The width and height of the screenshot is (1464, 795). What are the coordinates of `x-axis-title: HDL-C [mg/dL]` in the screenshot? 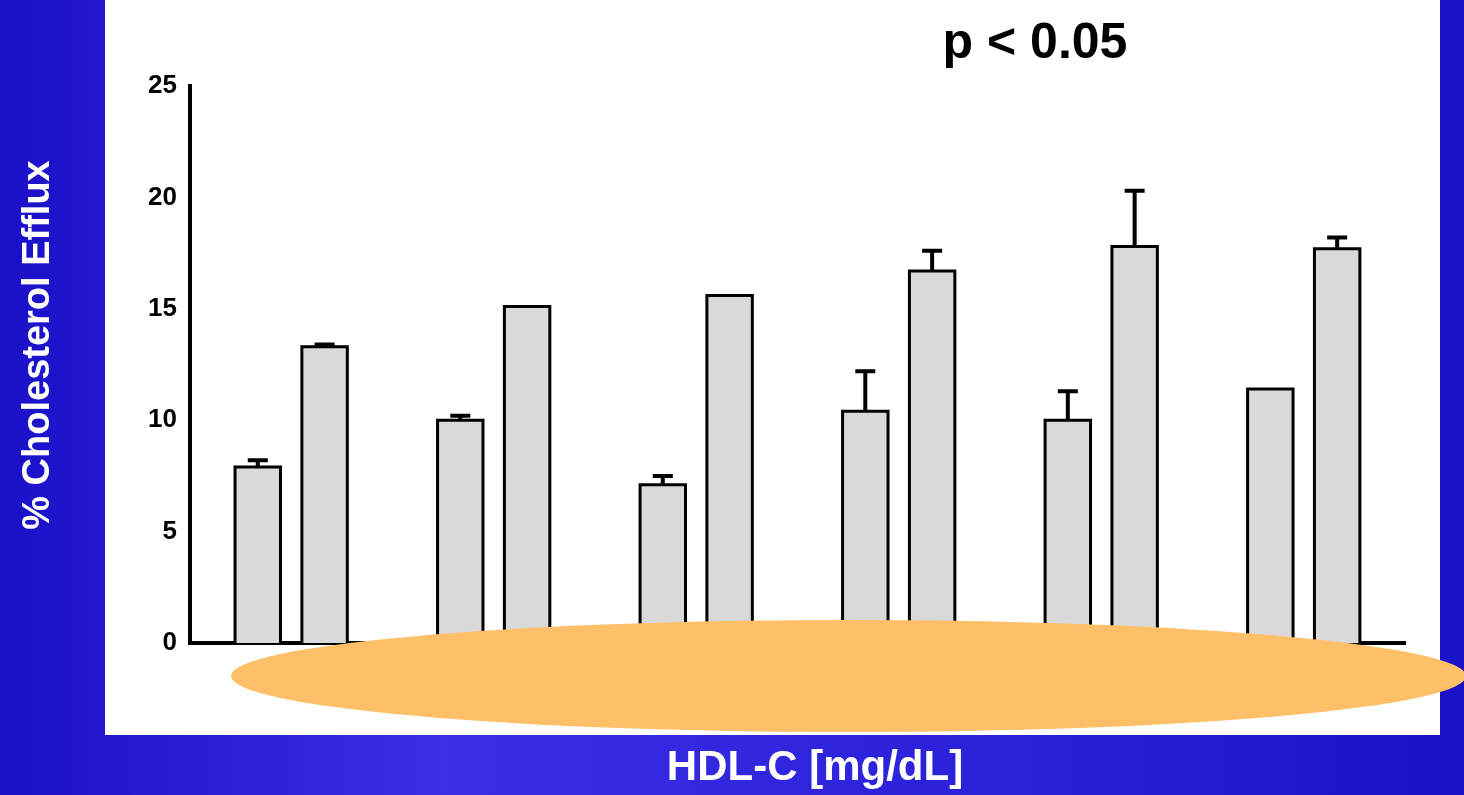 It's located at (815, 766).